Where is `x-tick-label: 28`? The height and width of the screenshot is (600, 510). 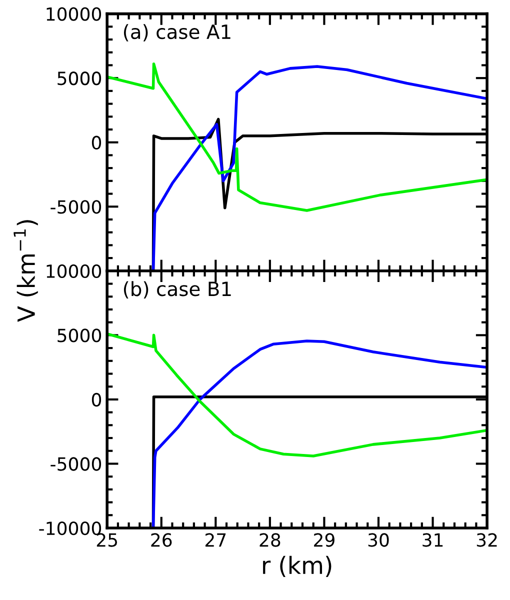 x-tick-label: 28 is located at coordinates (270, 540).